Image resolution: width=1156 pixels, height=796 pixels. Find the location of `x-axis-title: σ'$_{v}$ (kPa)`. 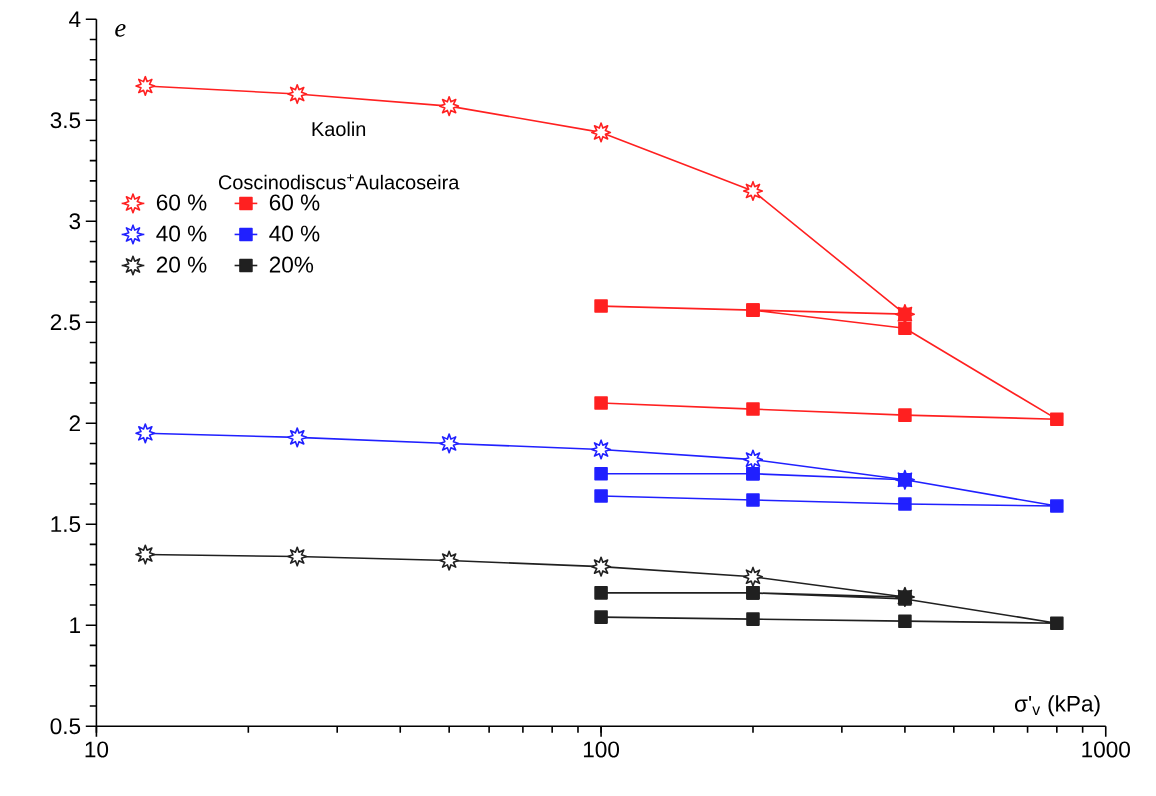

x-axis-title: σ'$_{v}$ (kPa) is located at coordinates (1057, 706).